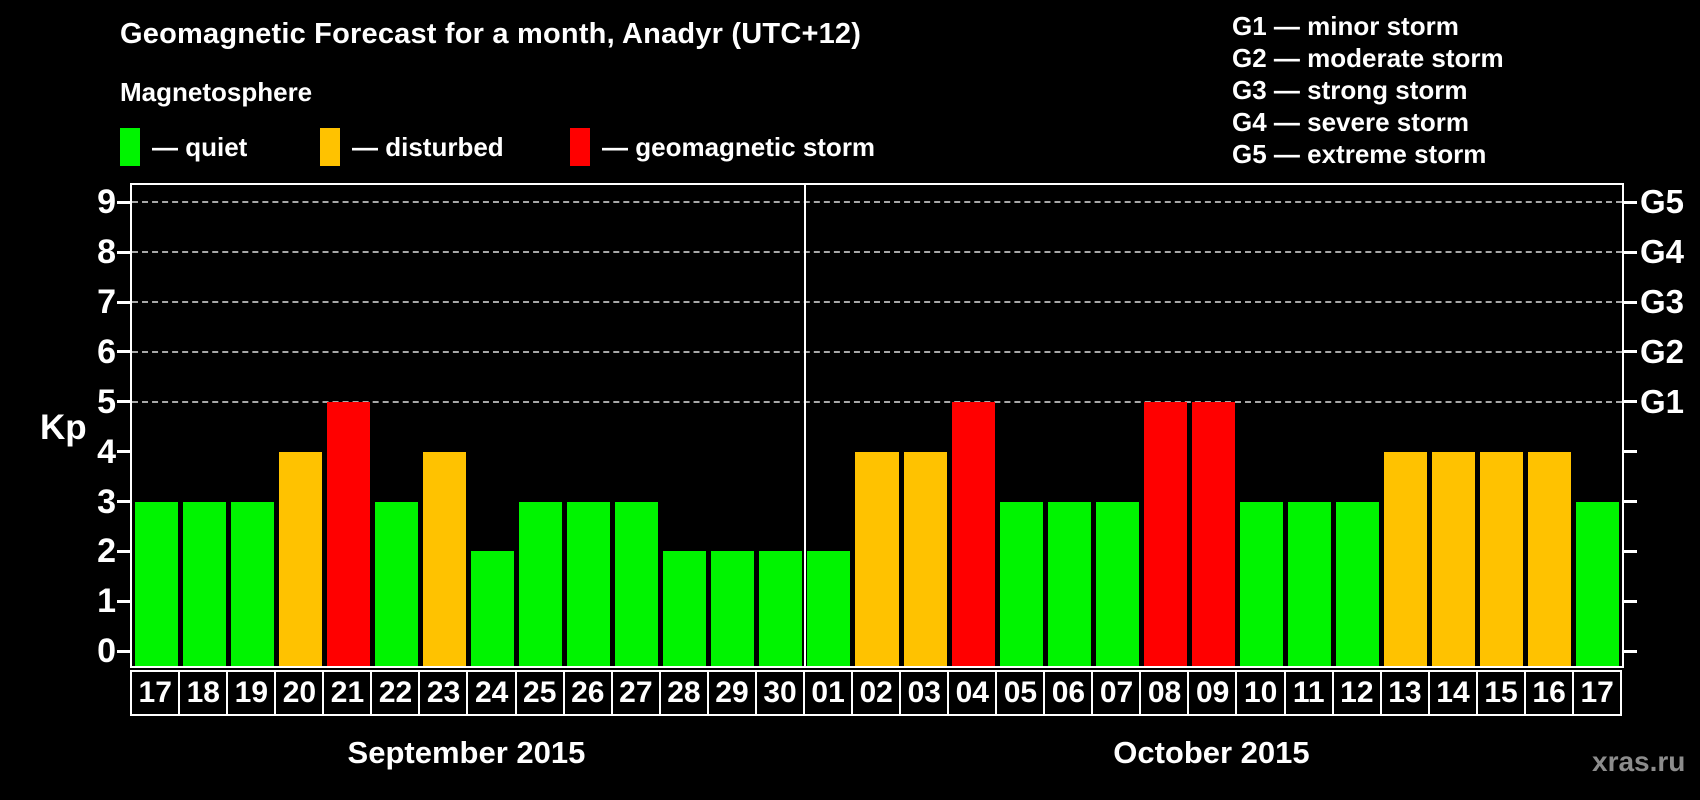 The image size is (1700, 800). What do you see at coordinates (1639, 761) in the screenshot?
I see `watermark: xras.ru` at bounding box center [1639, 761].